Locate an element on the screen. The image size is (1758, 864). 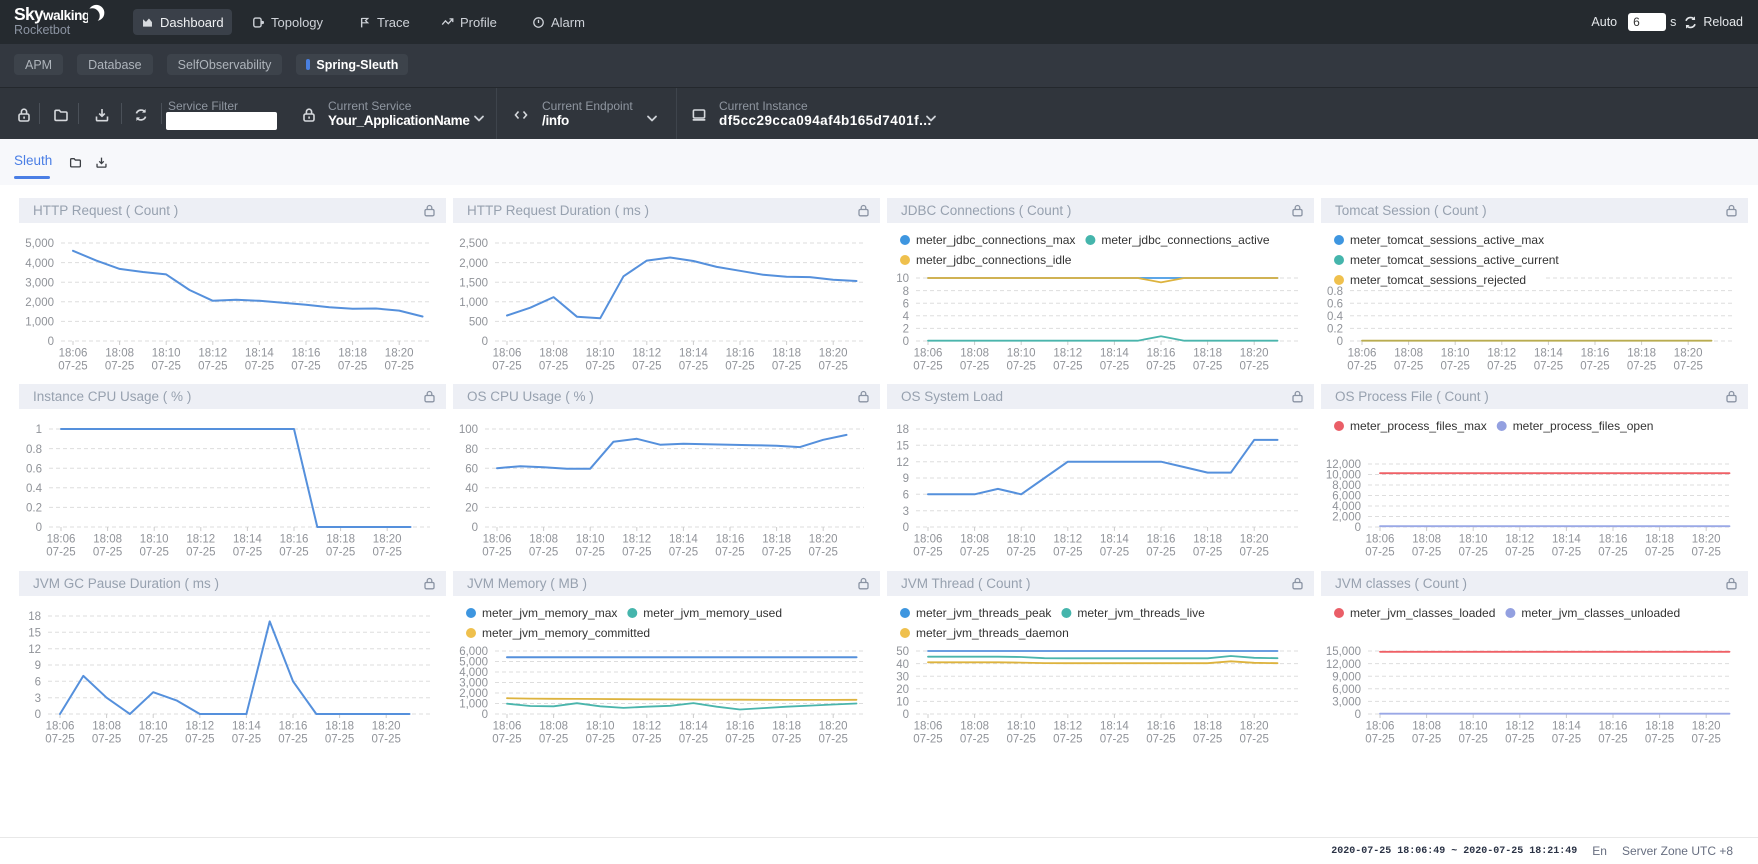
svg-text: meter_jvm_memory_max is located at coordinates (549, 613).